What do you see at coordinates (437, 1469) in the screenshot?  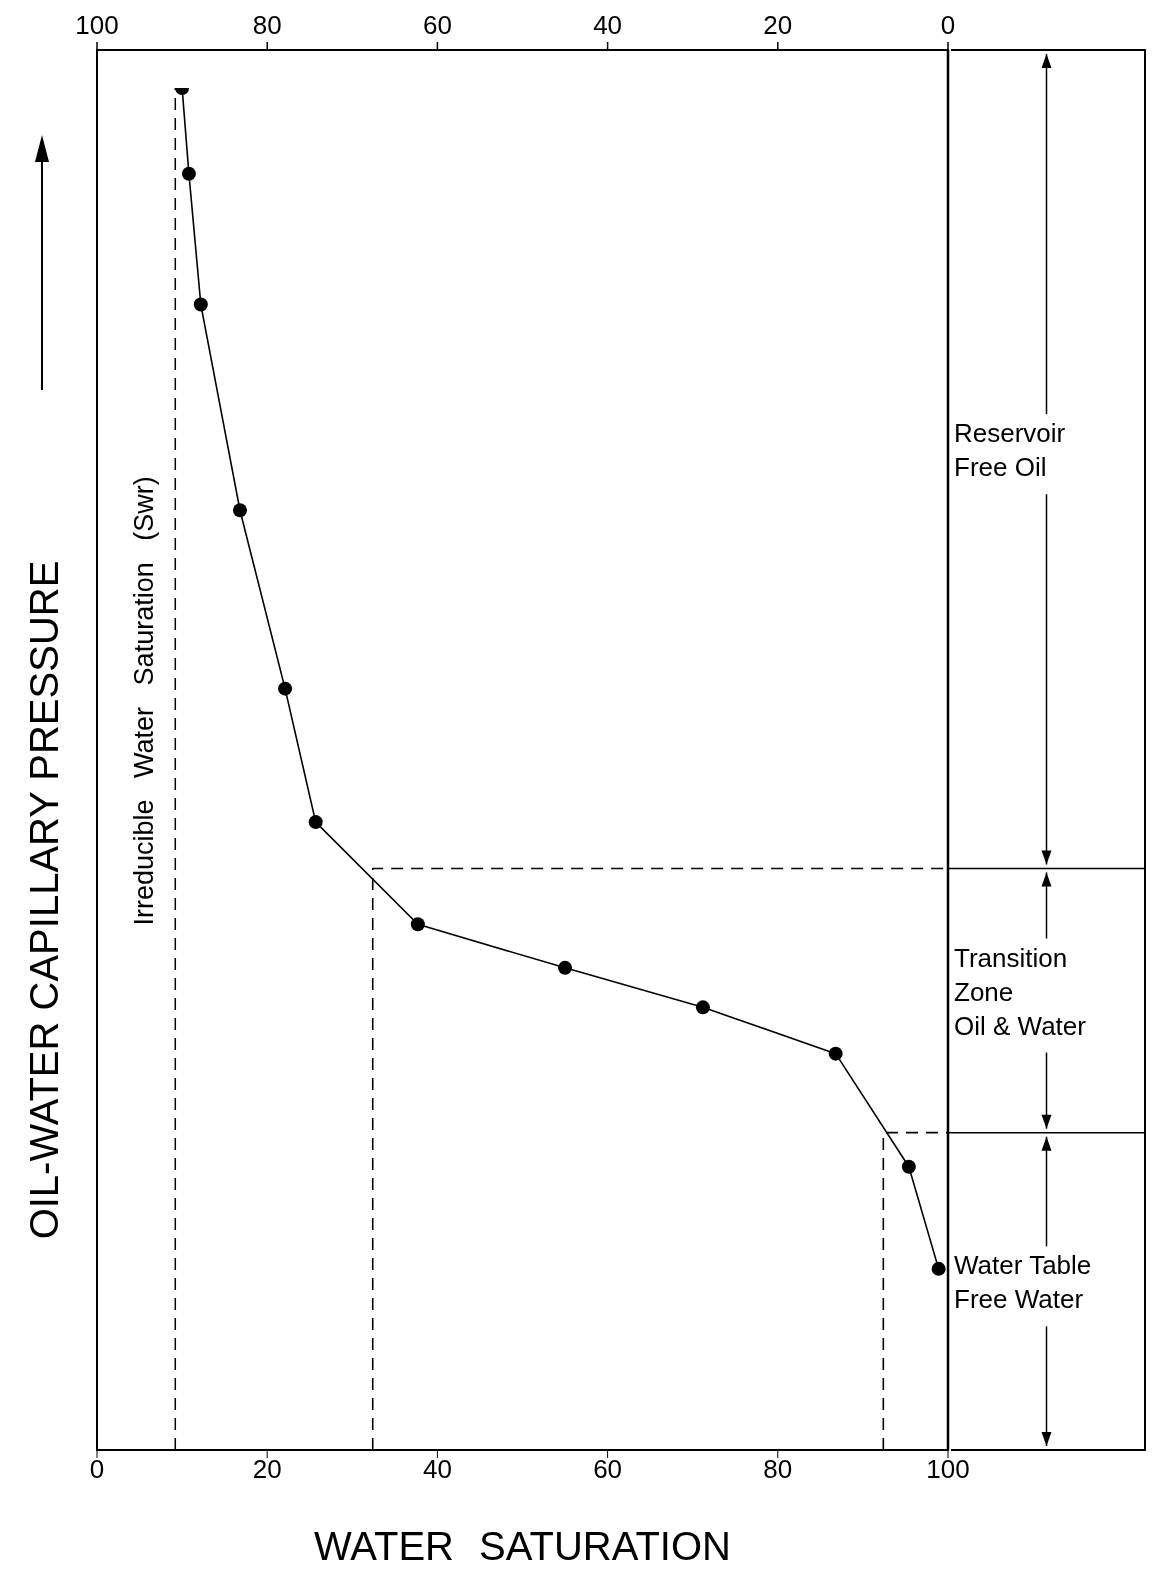 I see `x-tick-label: 40` at bounding box center [437, 1469].